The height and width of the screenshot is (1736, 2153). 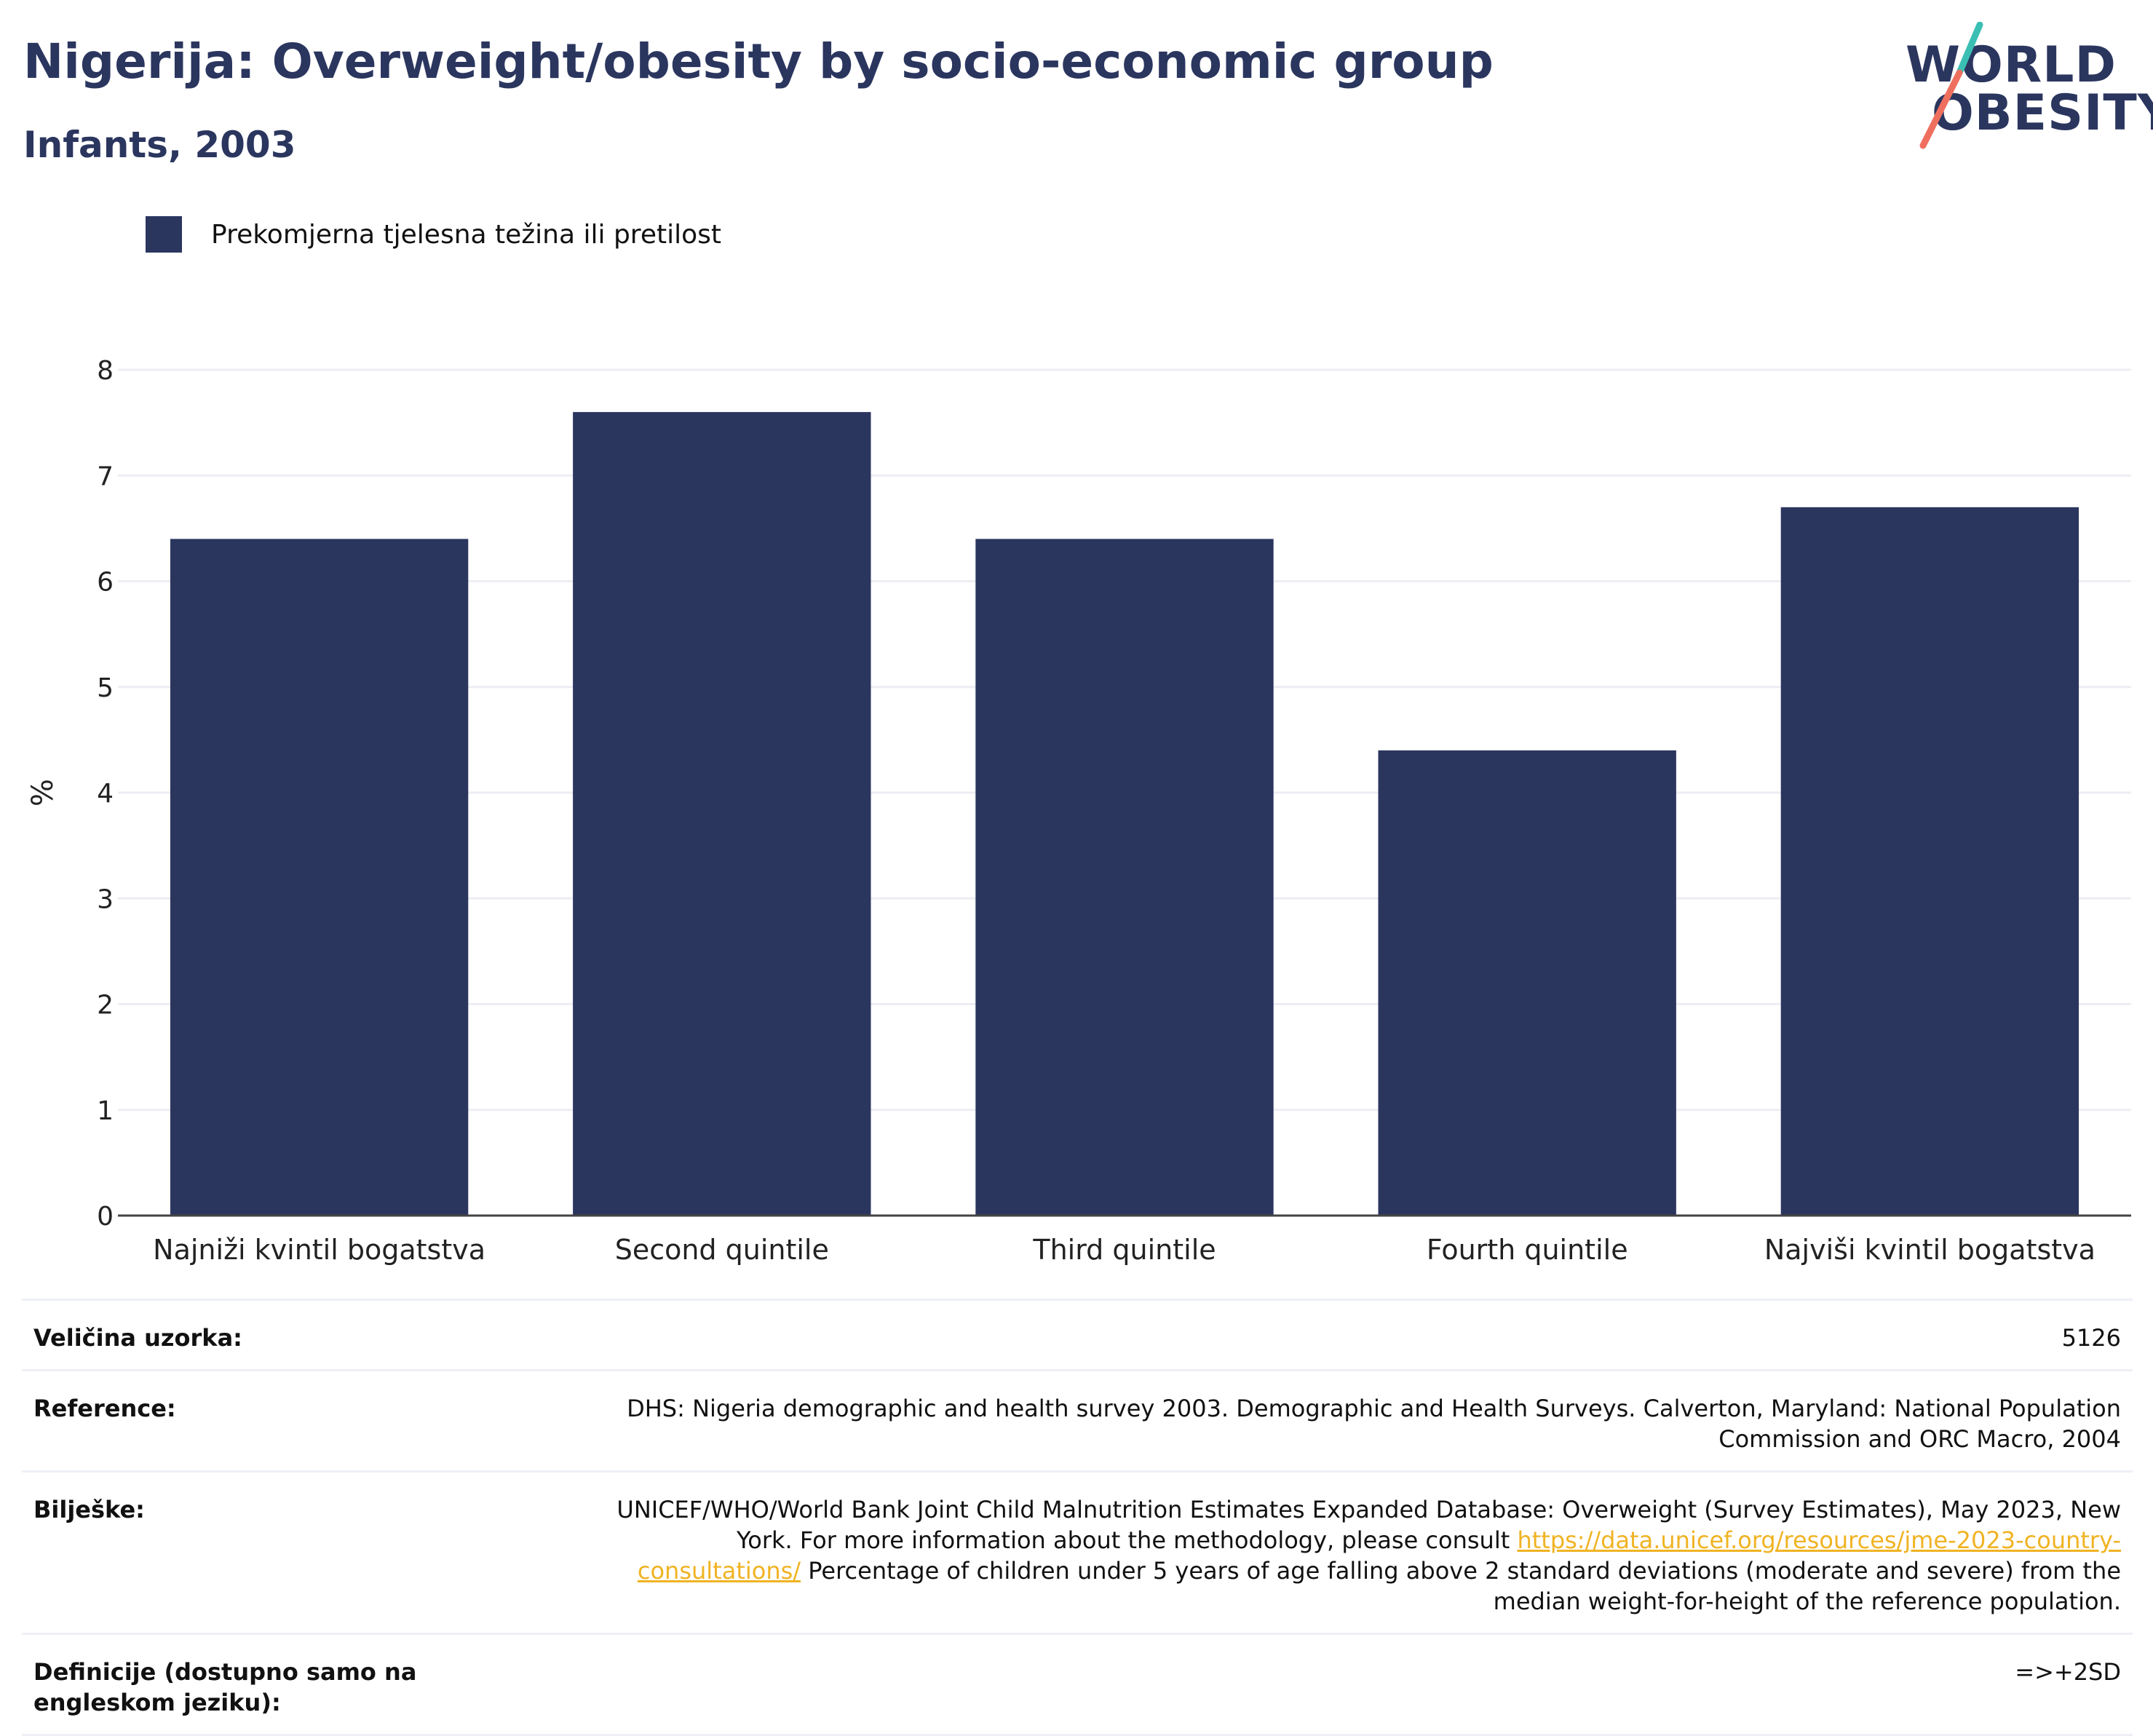 What do you see at coordinates (1077, 1334) in the screenshot?
I see `info-row-sample-size: Veličina uzorka: 5126` at bounding box center [1077, 1334].